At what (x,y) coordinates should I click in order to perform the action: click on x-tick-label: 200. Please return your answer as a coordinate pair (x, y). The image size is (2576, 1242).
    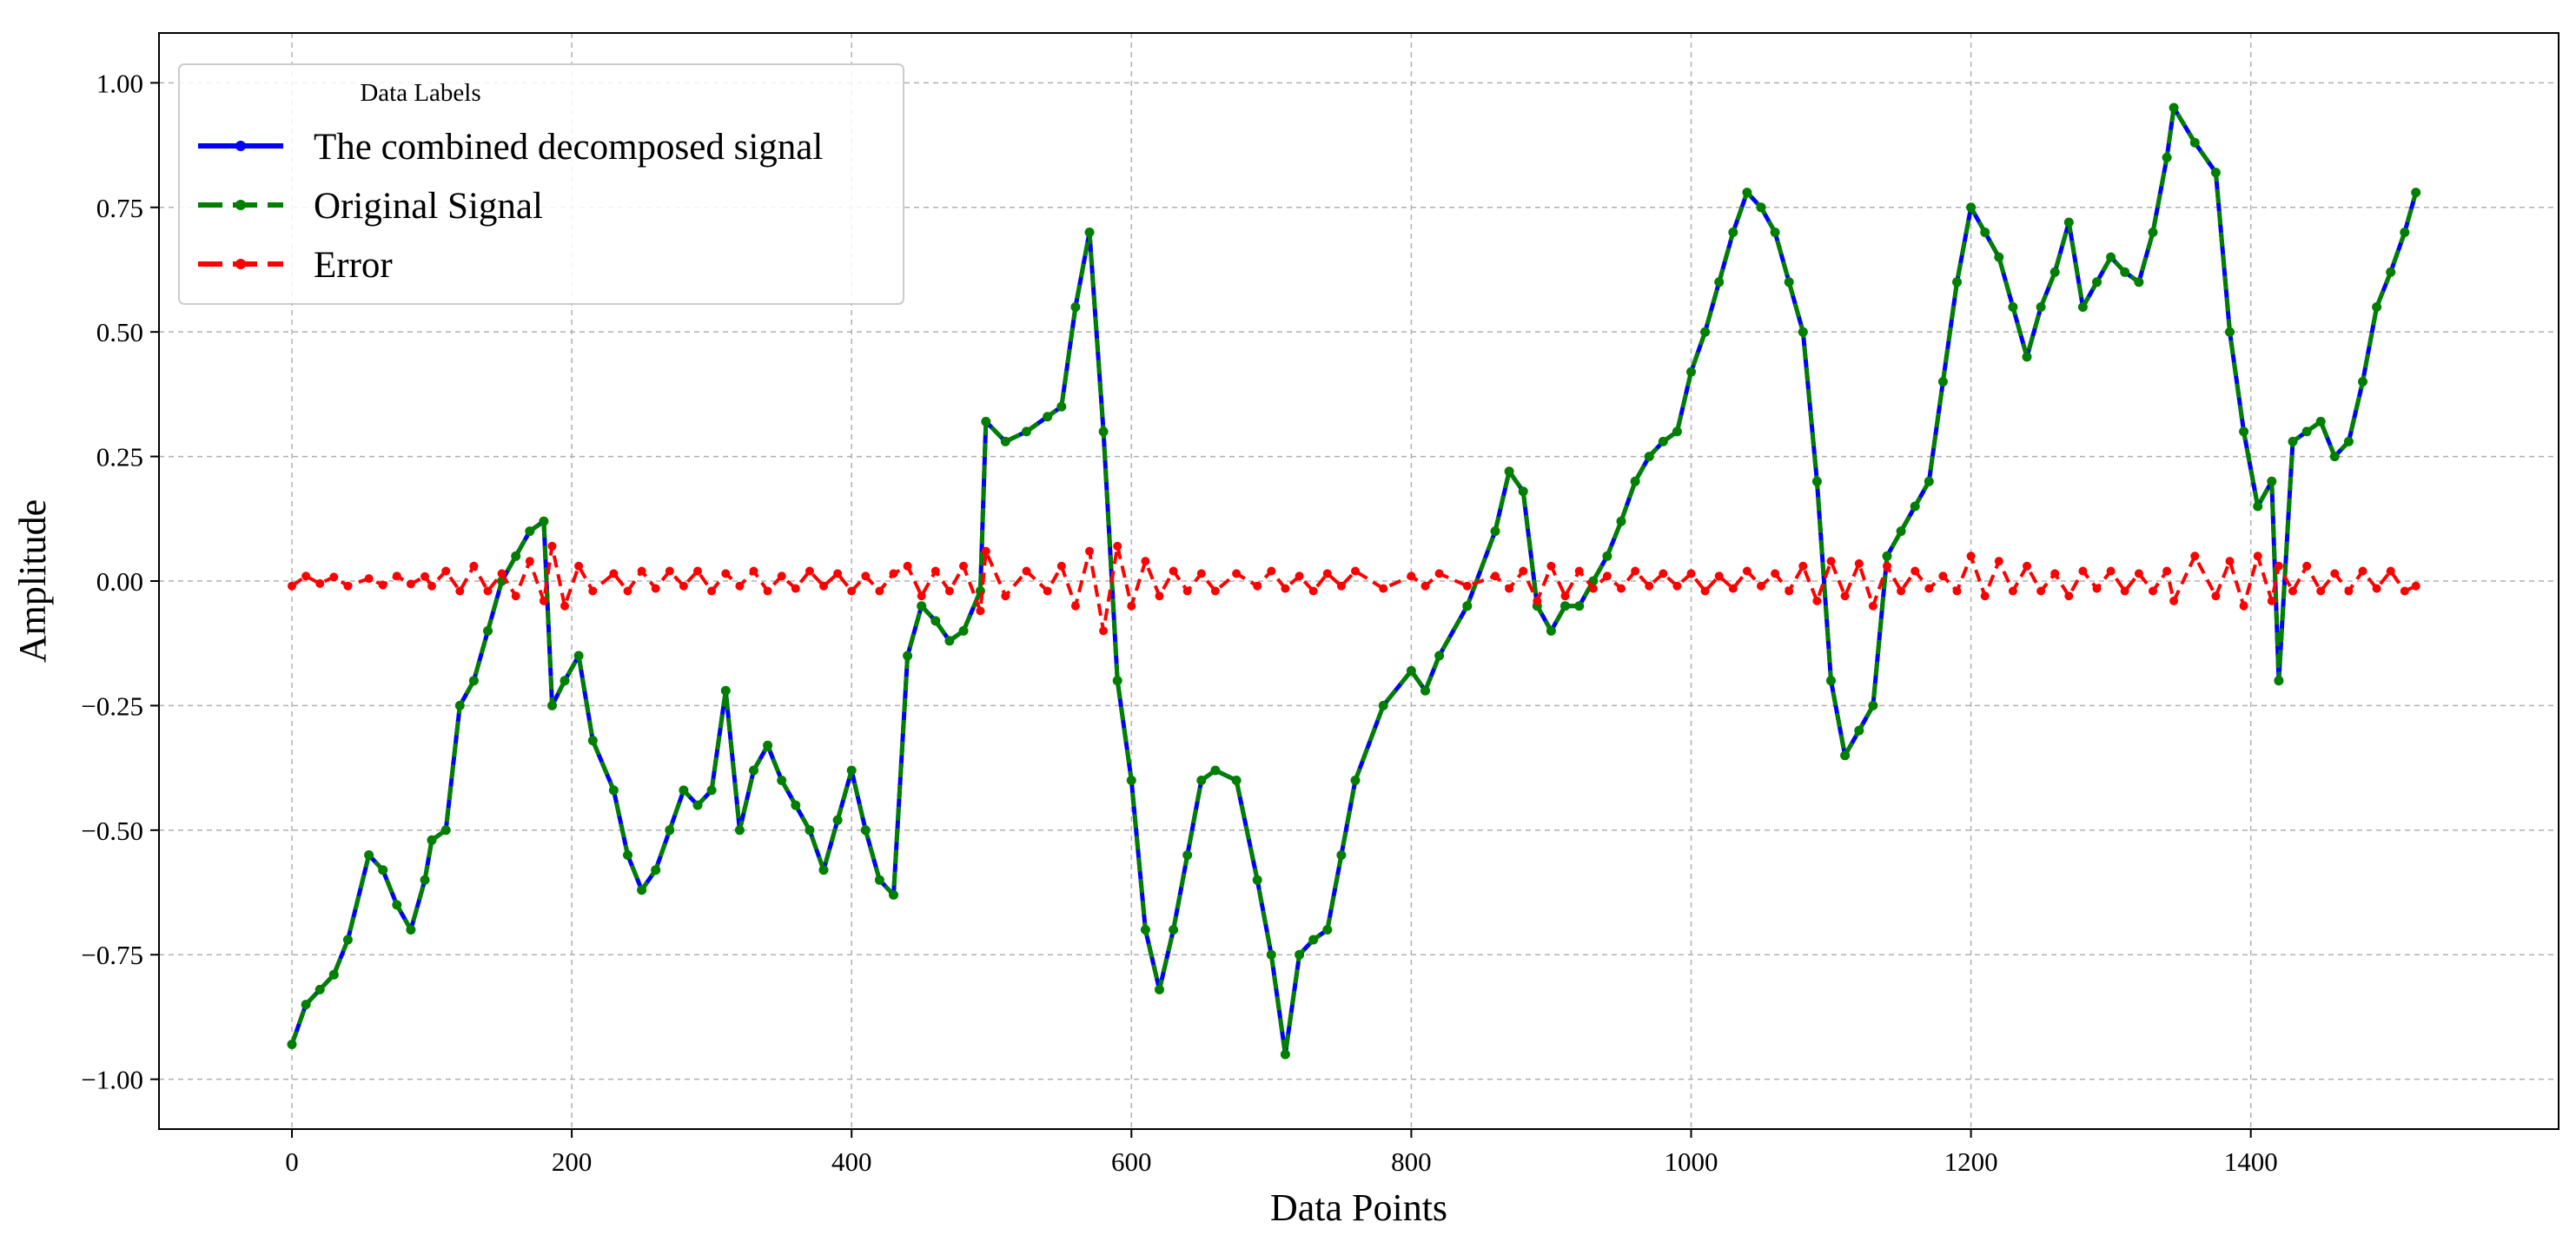
    Looking at the image, I should click on (572, 1161).